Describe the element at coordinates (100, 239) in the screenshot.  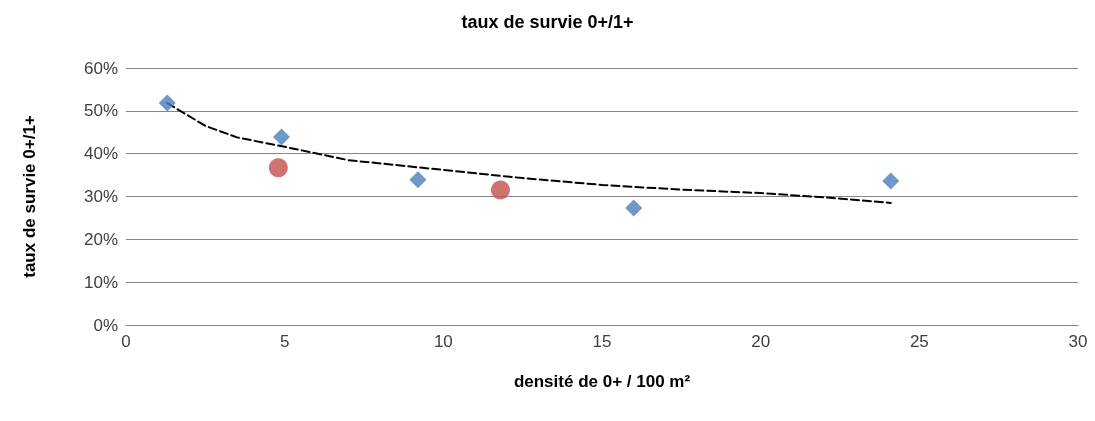
I see `y-tick-label: 20%` at that location.